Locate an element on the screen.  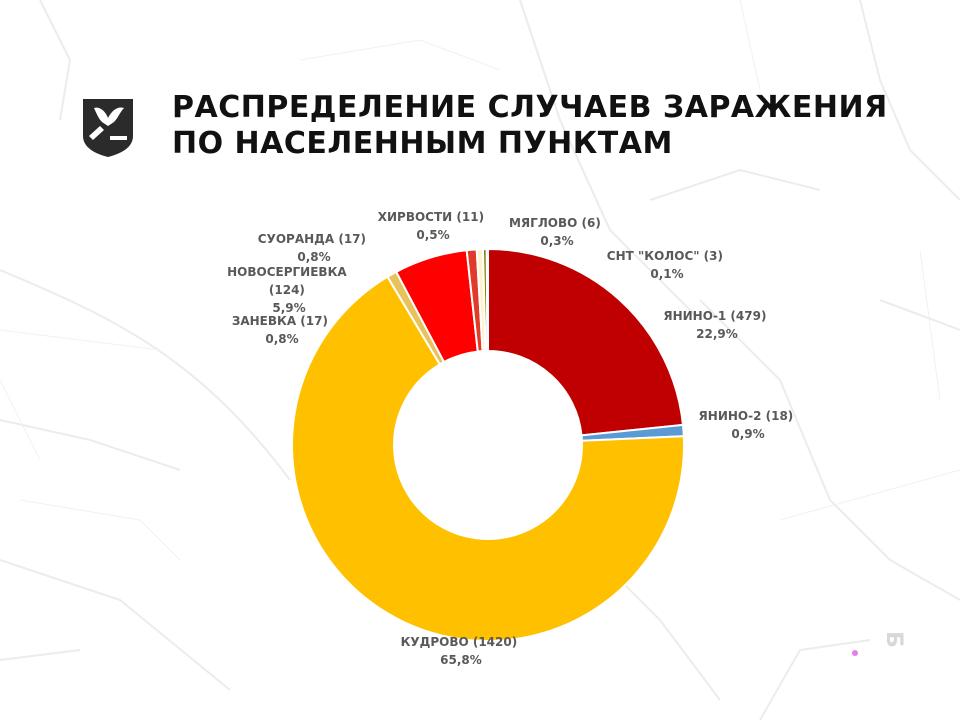
data-label-yanino-1: ЯНИНО-1 (479) 22,9% is located at coordinates (716, 325).